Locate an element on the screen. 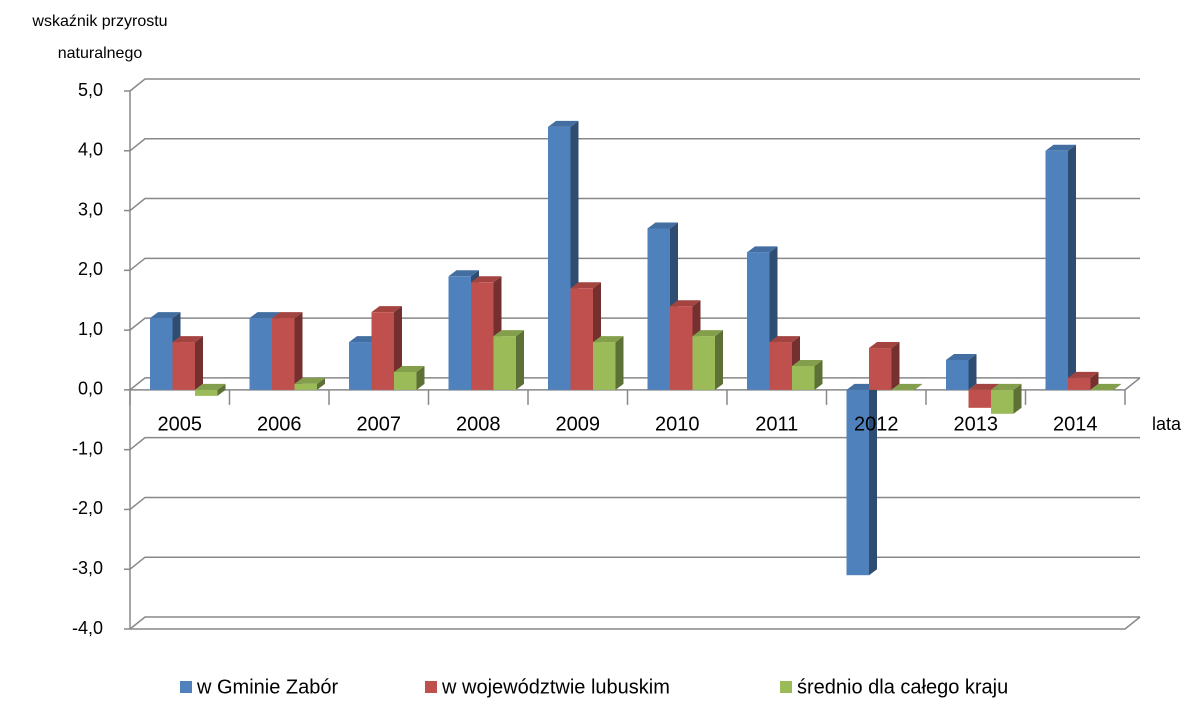 The width and height of the screenshot is (1192, 706). y-tick-label: 5,0 is located at coordinates (90, 90).